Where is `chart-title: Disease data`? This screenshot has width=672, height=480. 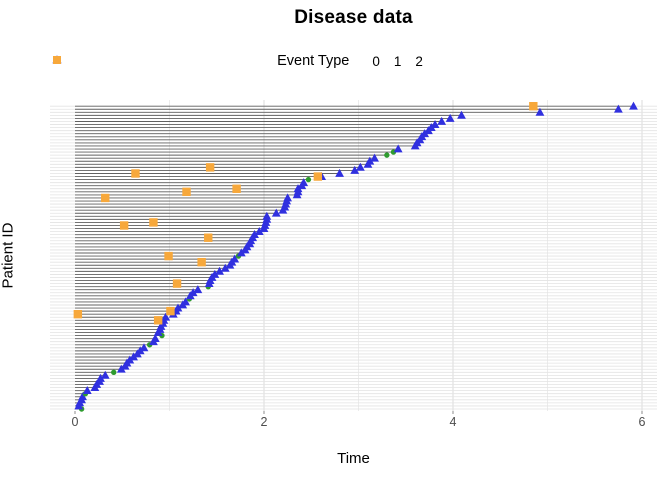 chart-title: Disease data is located at coordinates (353, 17).